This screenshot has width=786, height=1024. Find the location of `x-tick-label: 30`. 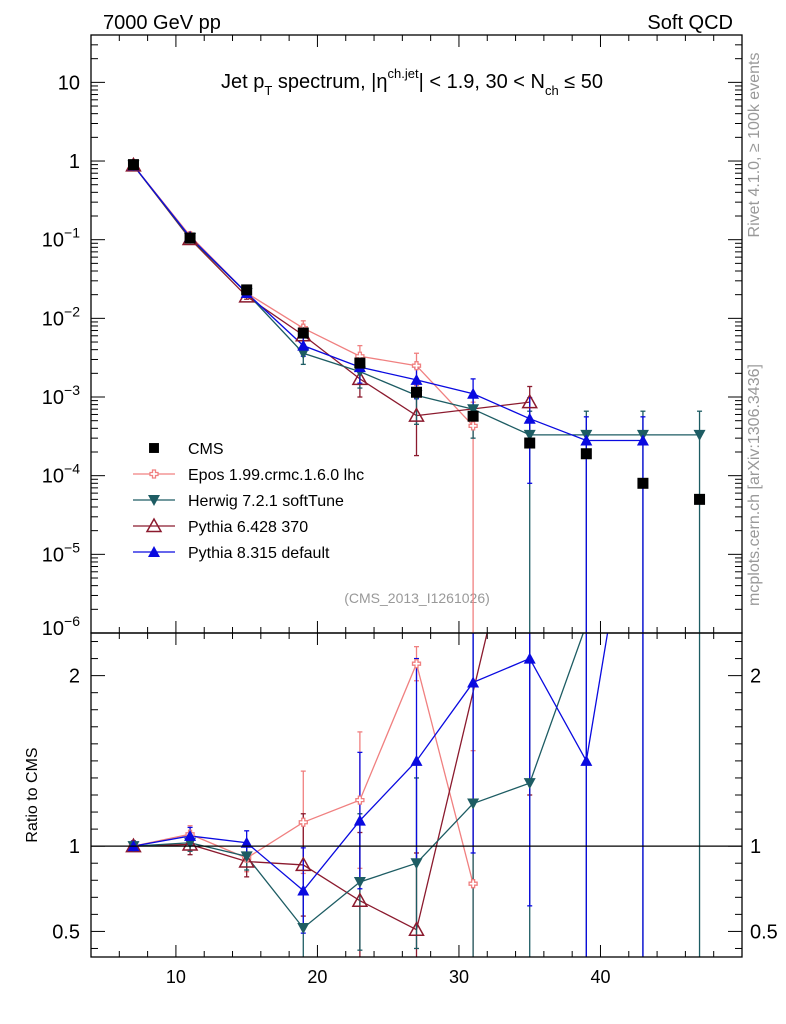

x-tick-label: 30 is located at coordinates (459, 977).